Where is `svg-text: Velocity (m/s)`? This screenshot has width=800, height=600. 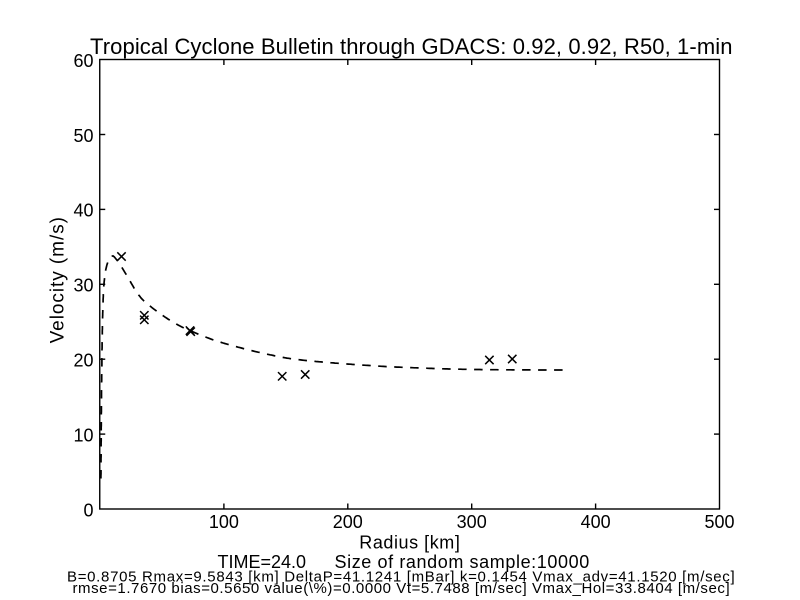 svg-text: Velocity (m/s) is located at coordinates (58, 279).